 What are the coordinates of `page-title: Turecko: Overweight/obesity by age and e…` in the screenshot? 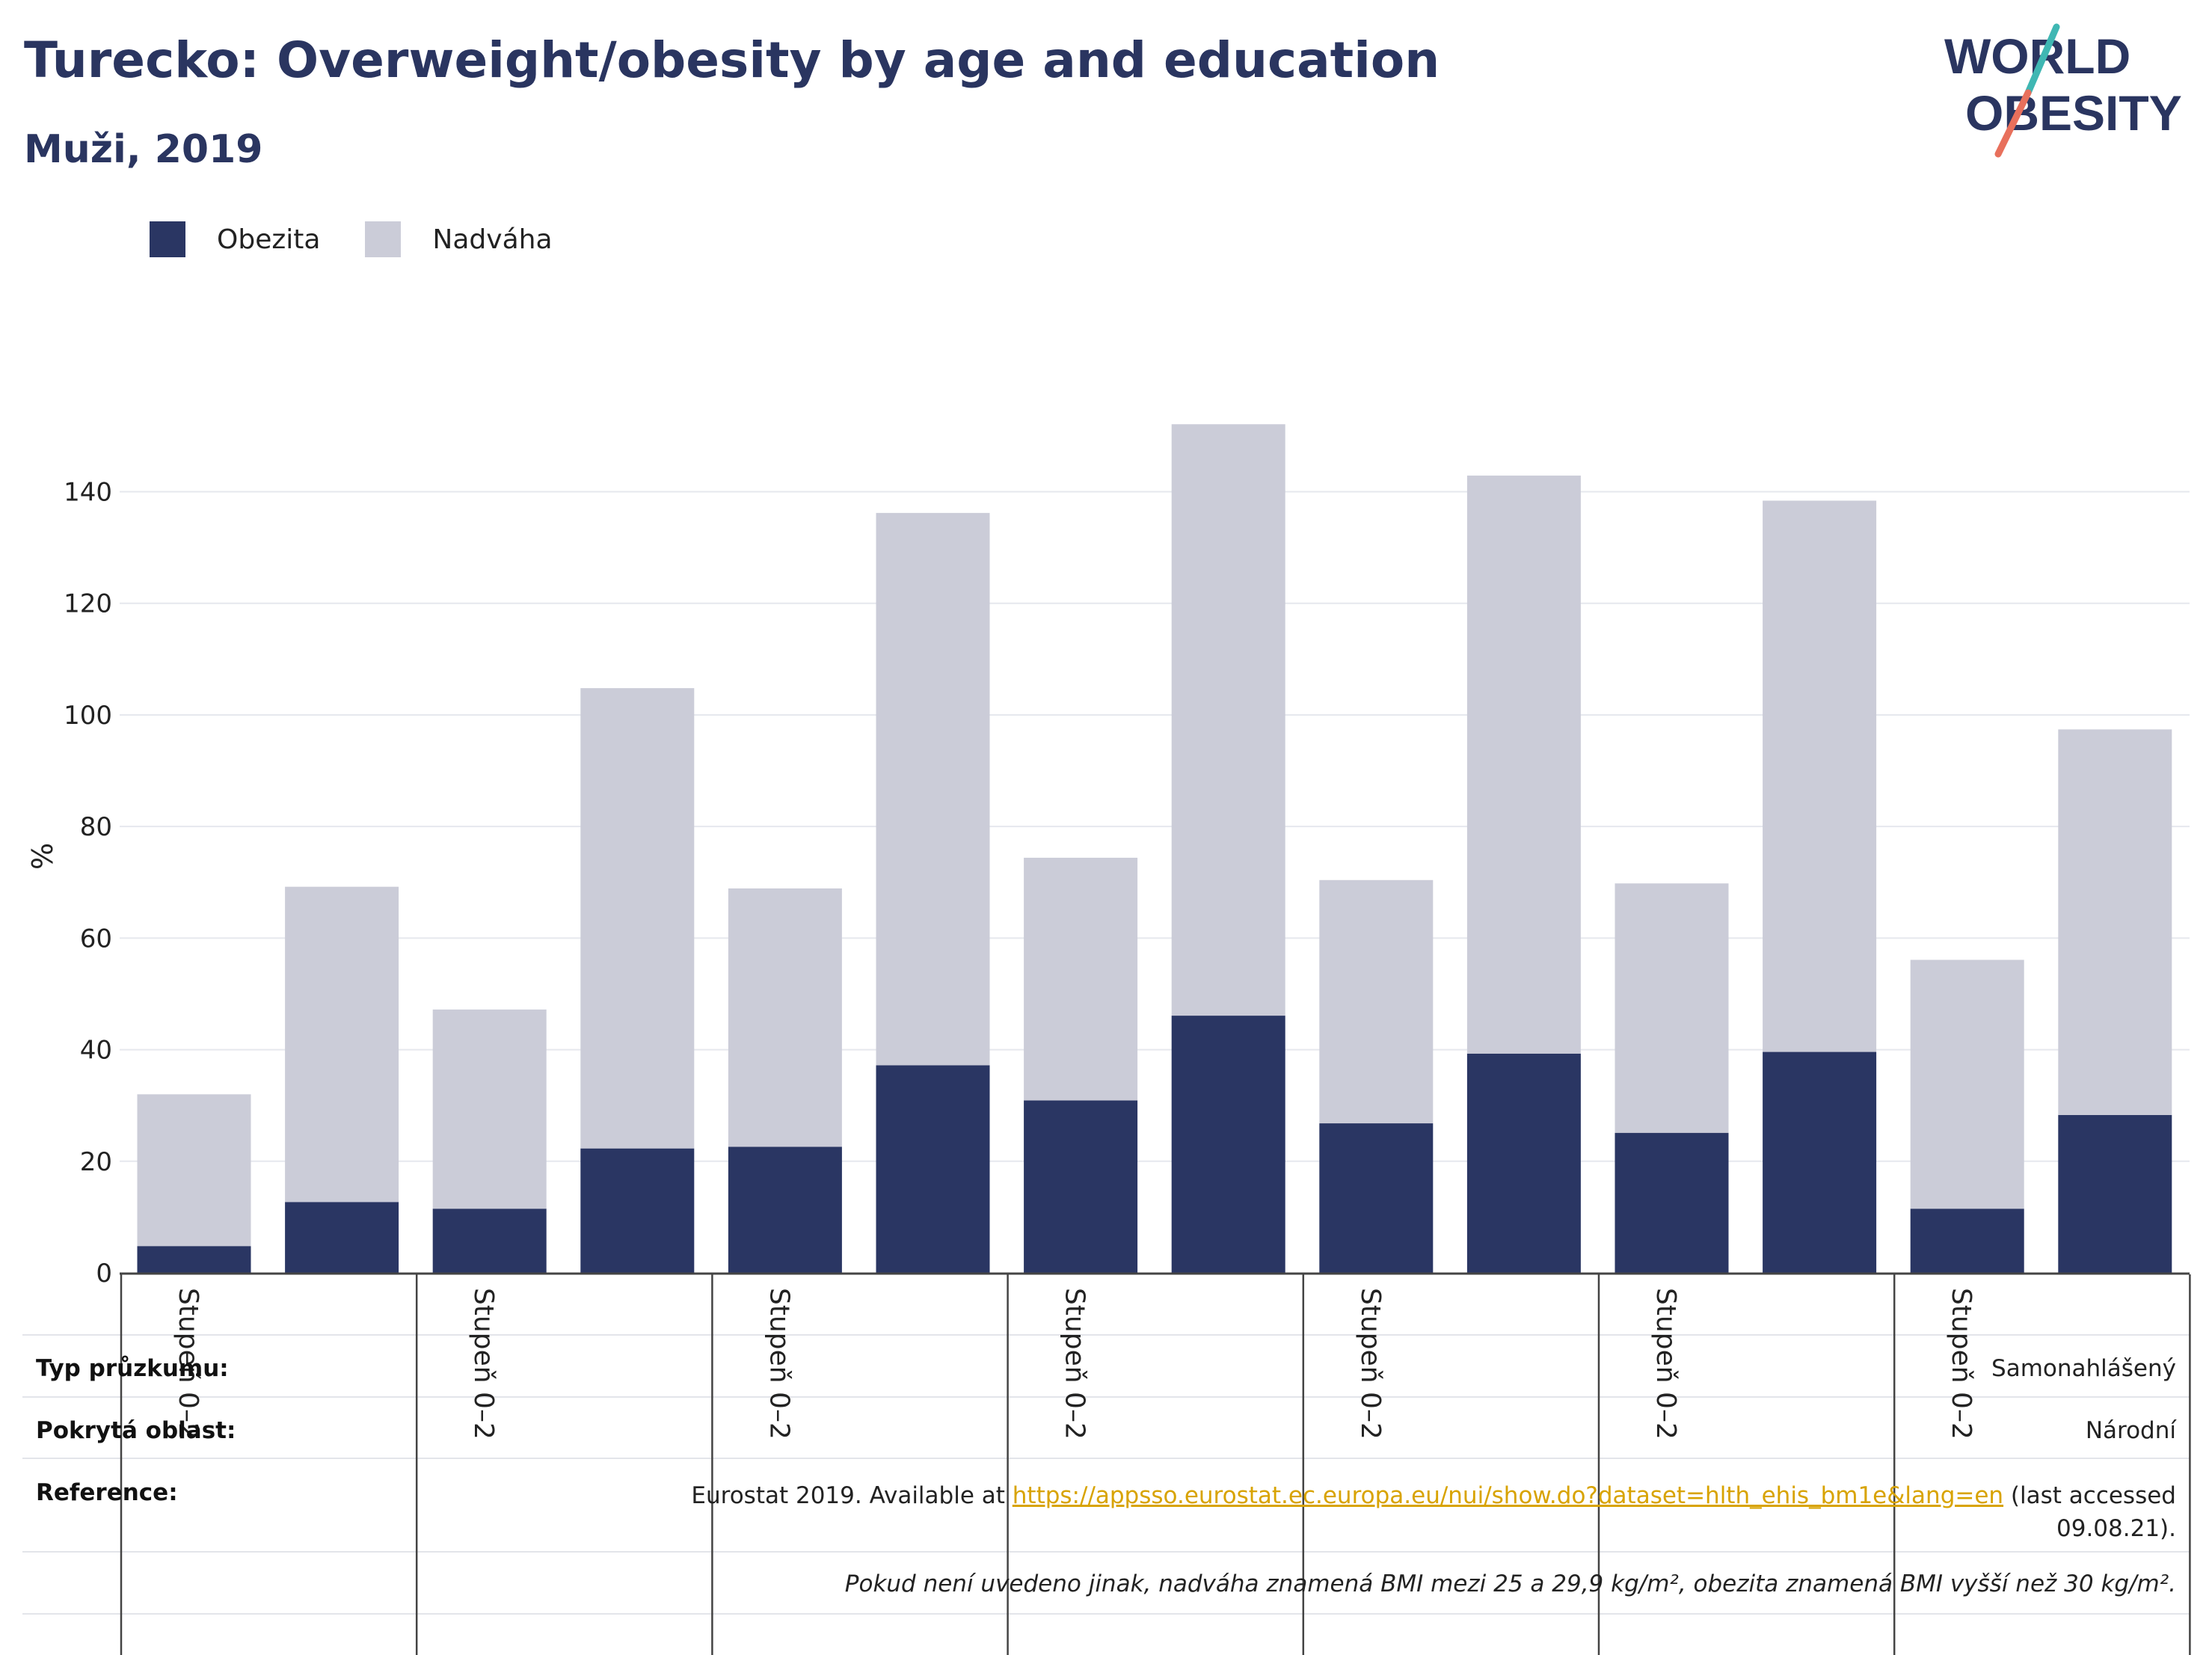 It's located at (732, 60).